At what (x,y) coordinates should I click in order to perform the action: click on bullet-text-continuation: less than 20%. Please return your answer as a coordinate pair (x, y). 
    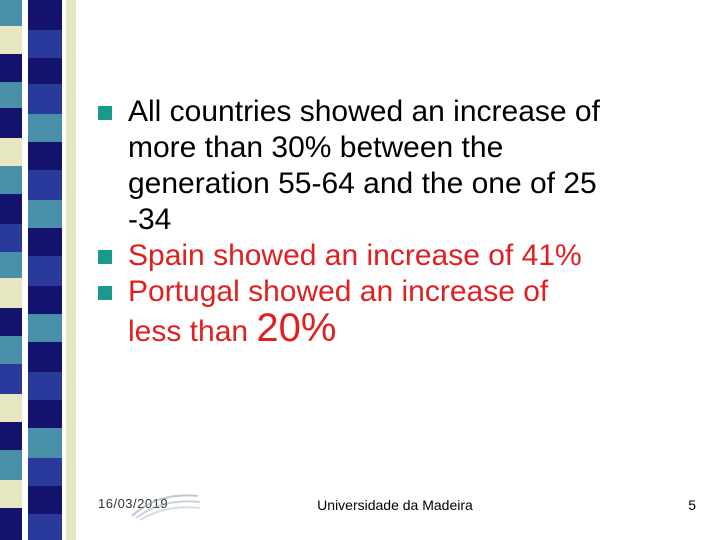
    Looking at the image, I should click on (418, 329).